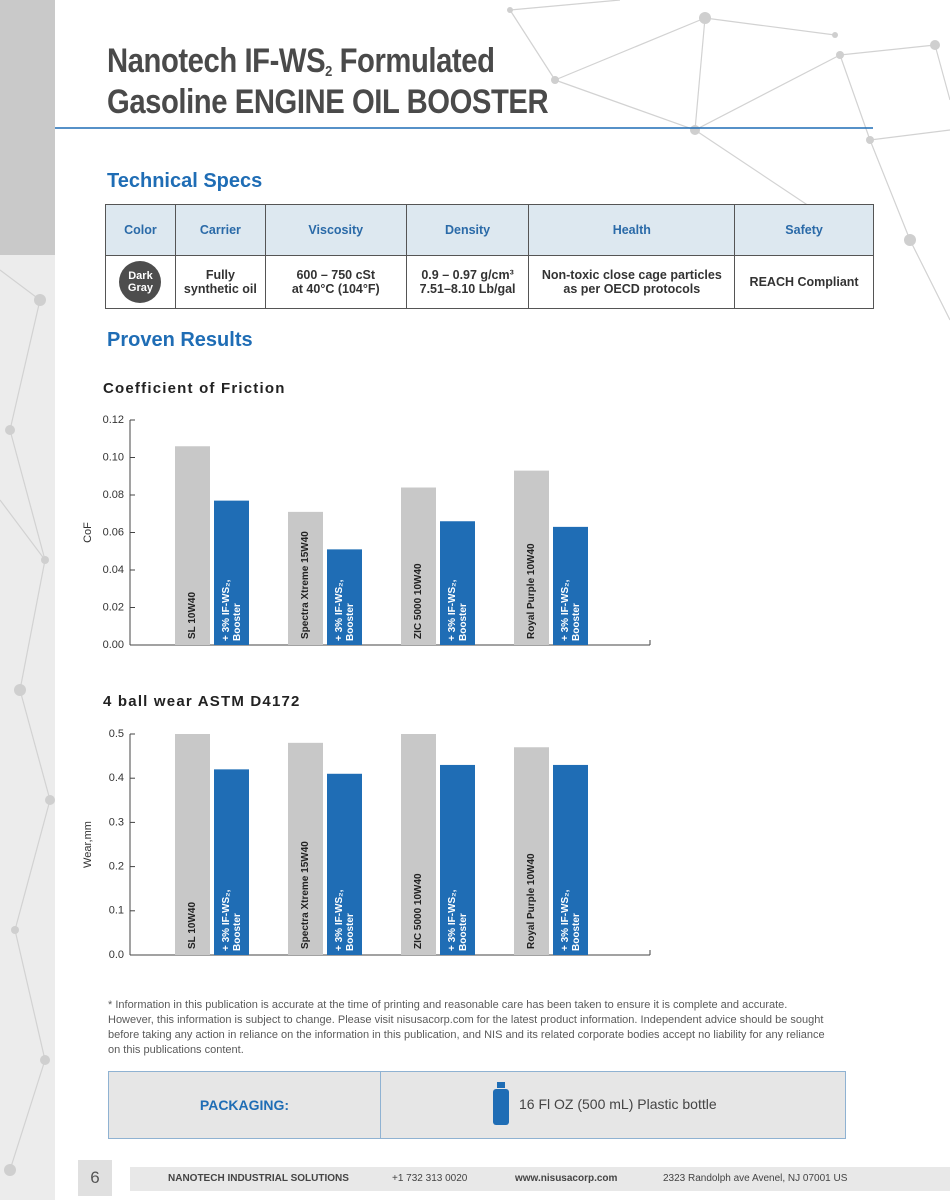 The width and height of the screenshot is (950, 1200). What do you see at coordinates (116, 955) in the screenshot?
I see `y-tick-label: 0.0` at bounding box center [116, 955].